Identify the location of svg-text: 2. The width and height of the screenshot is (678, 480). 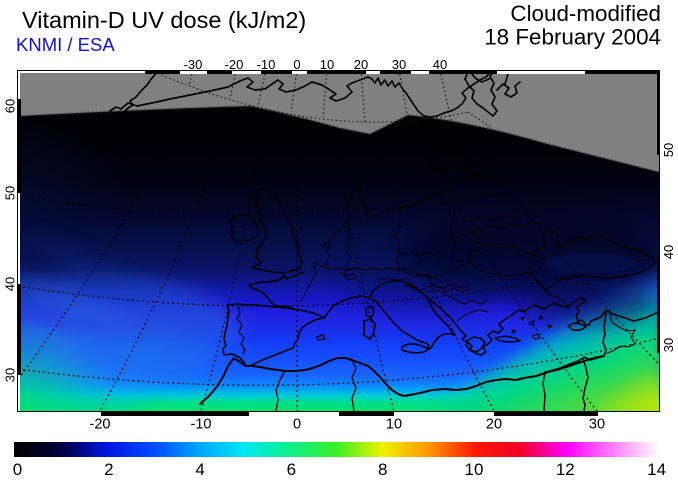
(108, 469).